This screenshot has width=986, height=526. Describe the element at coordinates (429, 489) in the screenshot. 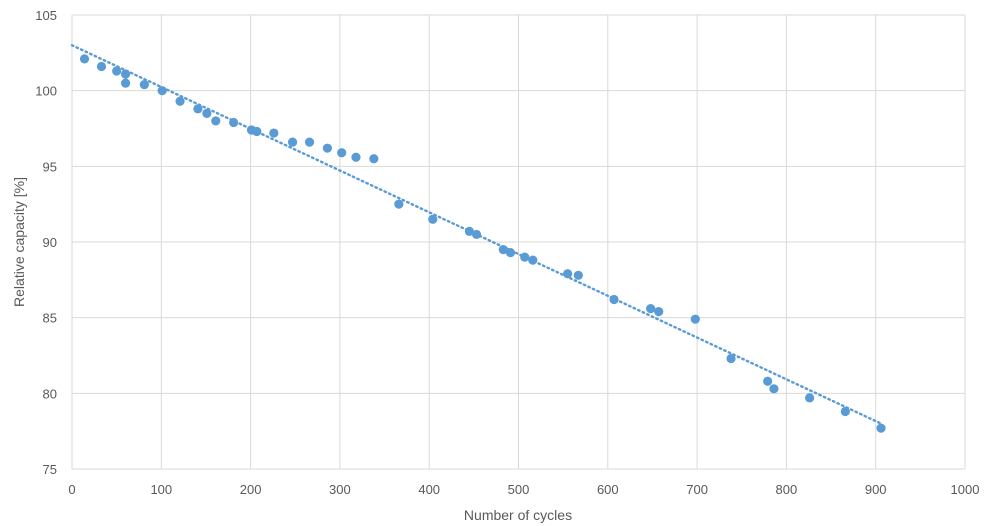

I see `x-tick-label: 400` at that location.